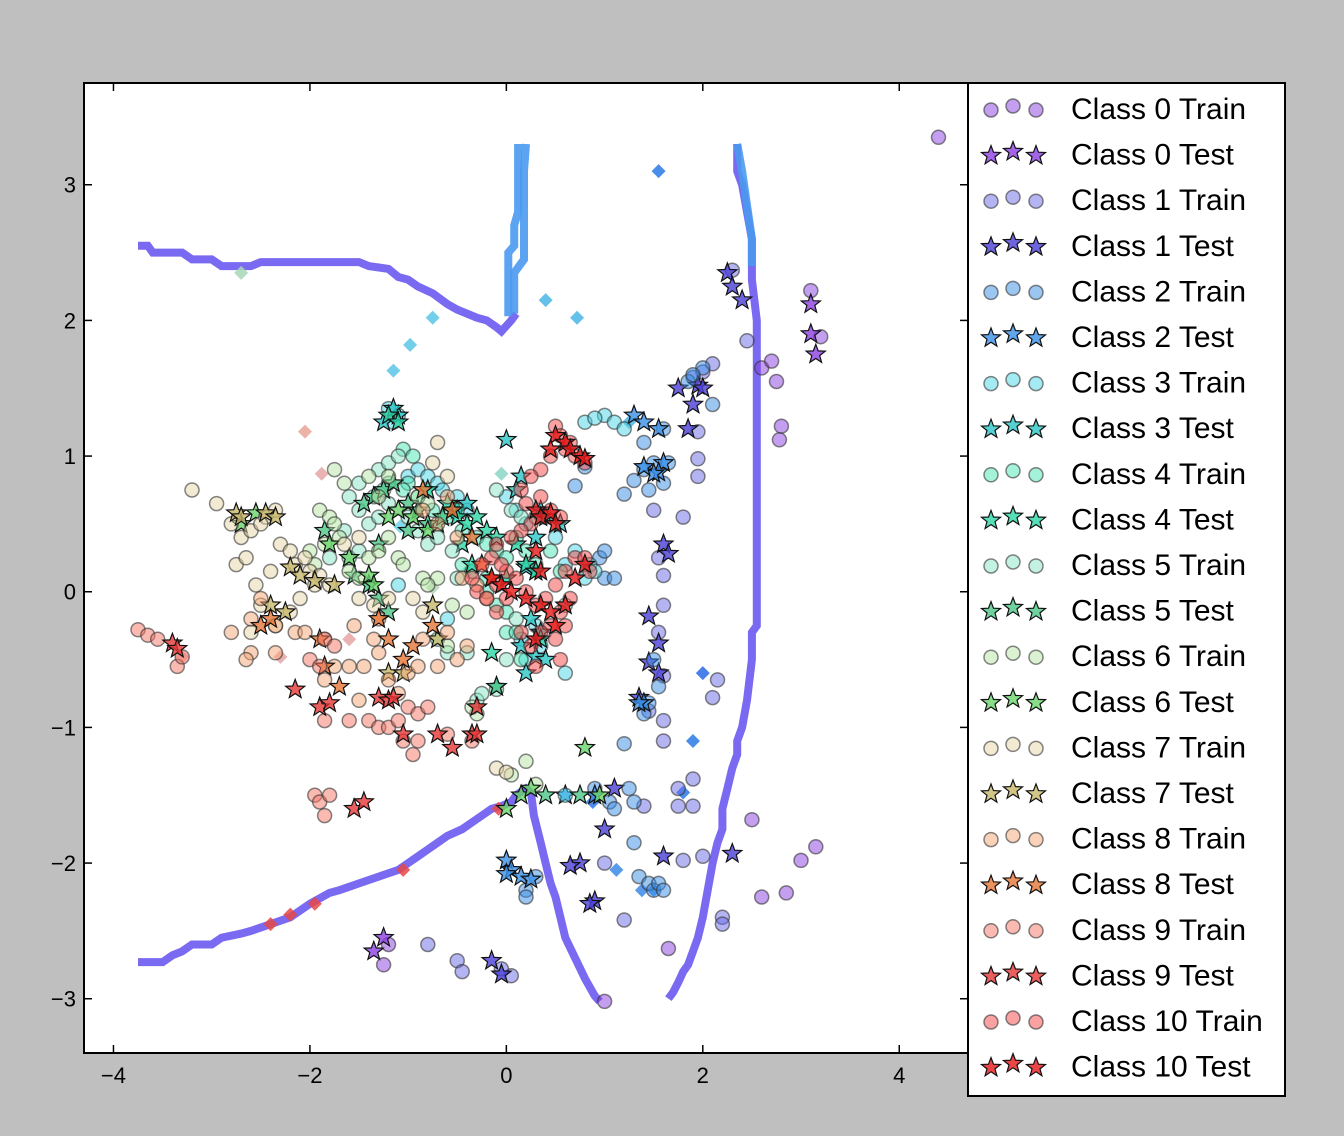 The width and height of the screenshot is (1344, 1136). I want to click on decision-boundary-line, so click(713, 573).